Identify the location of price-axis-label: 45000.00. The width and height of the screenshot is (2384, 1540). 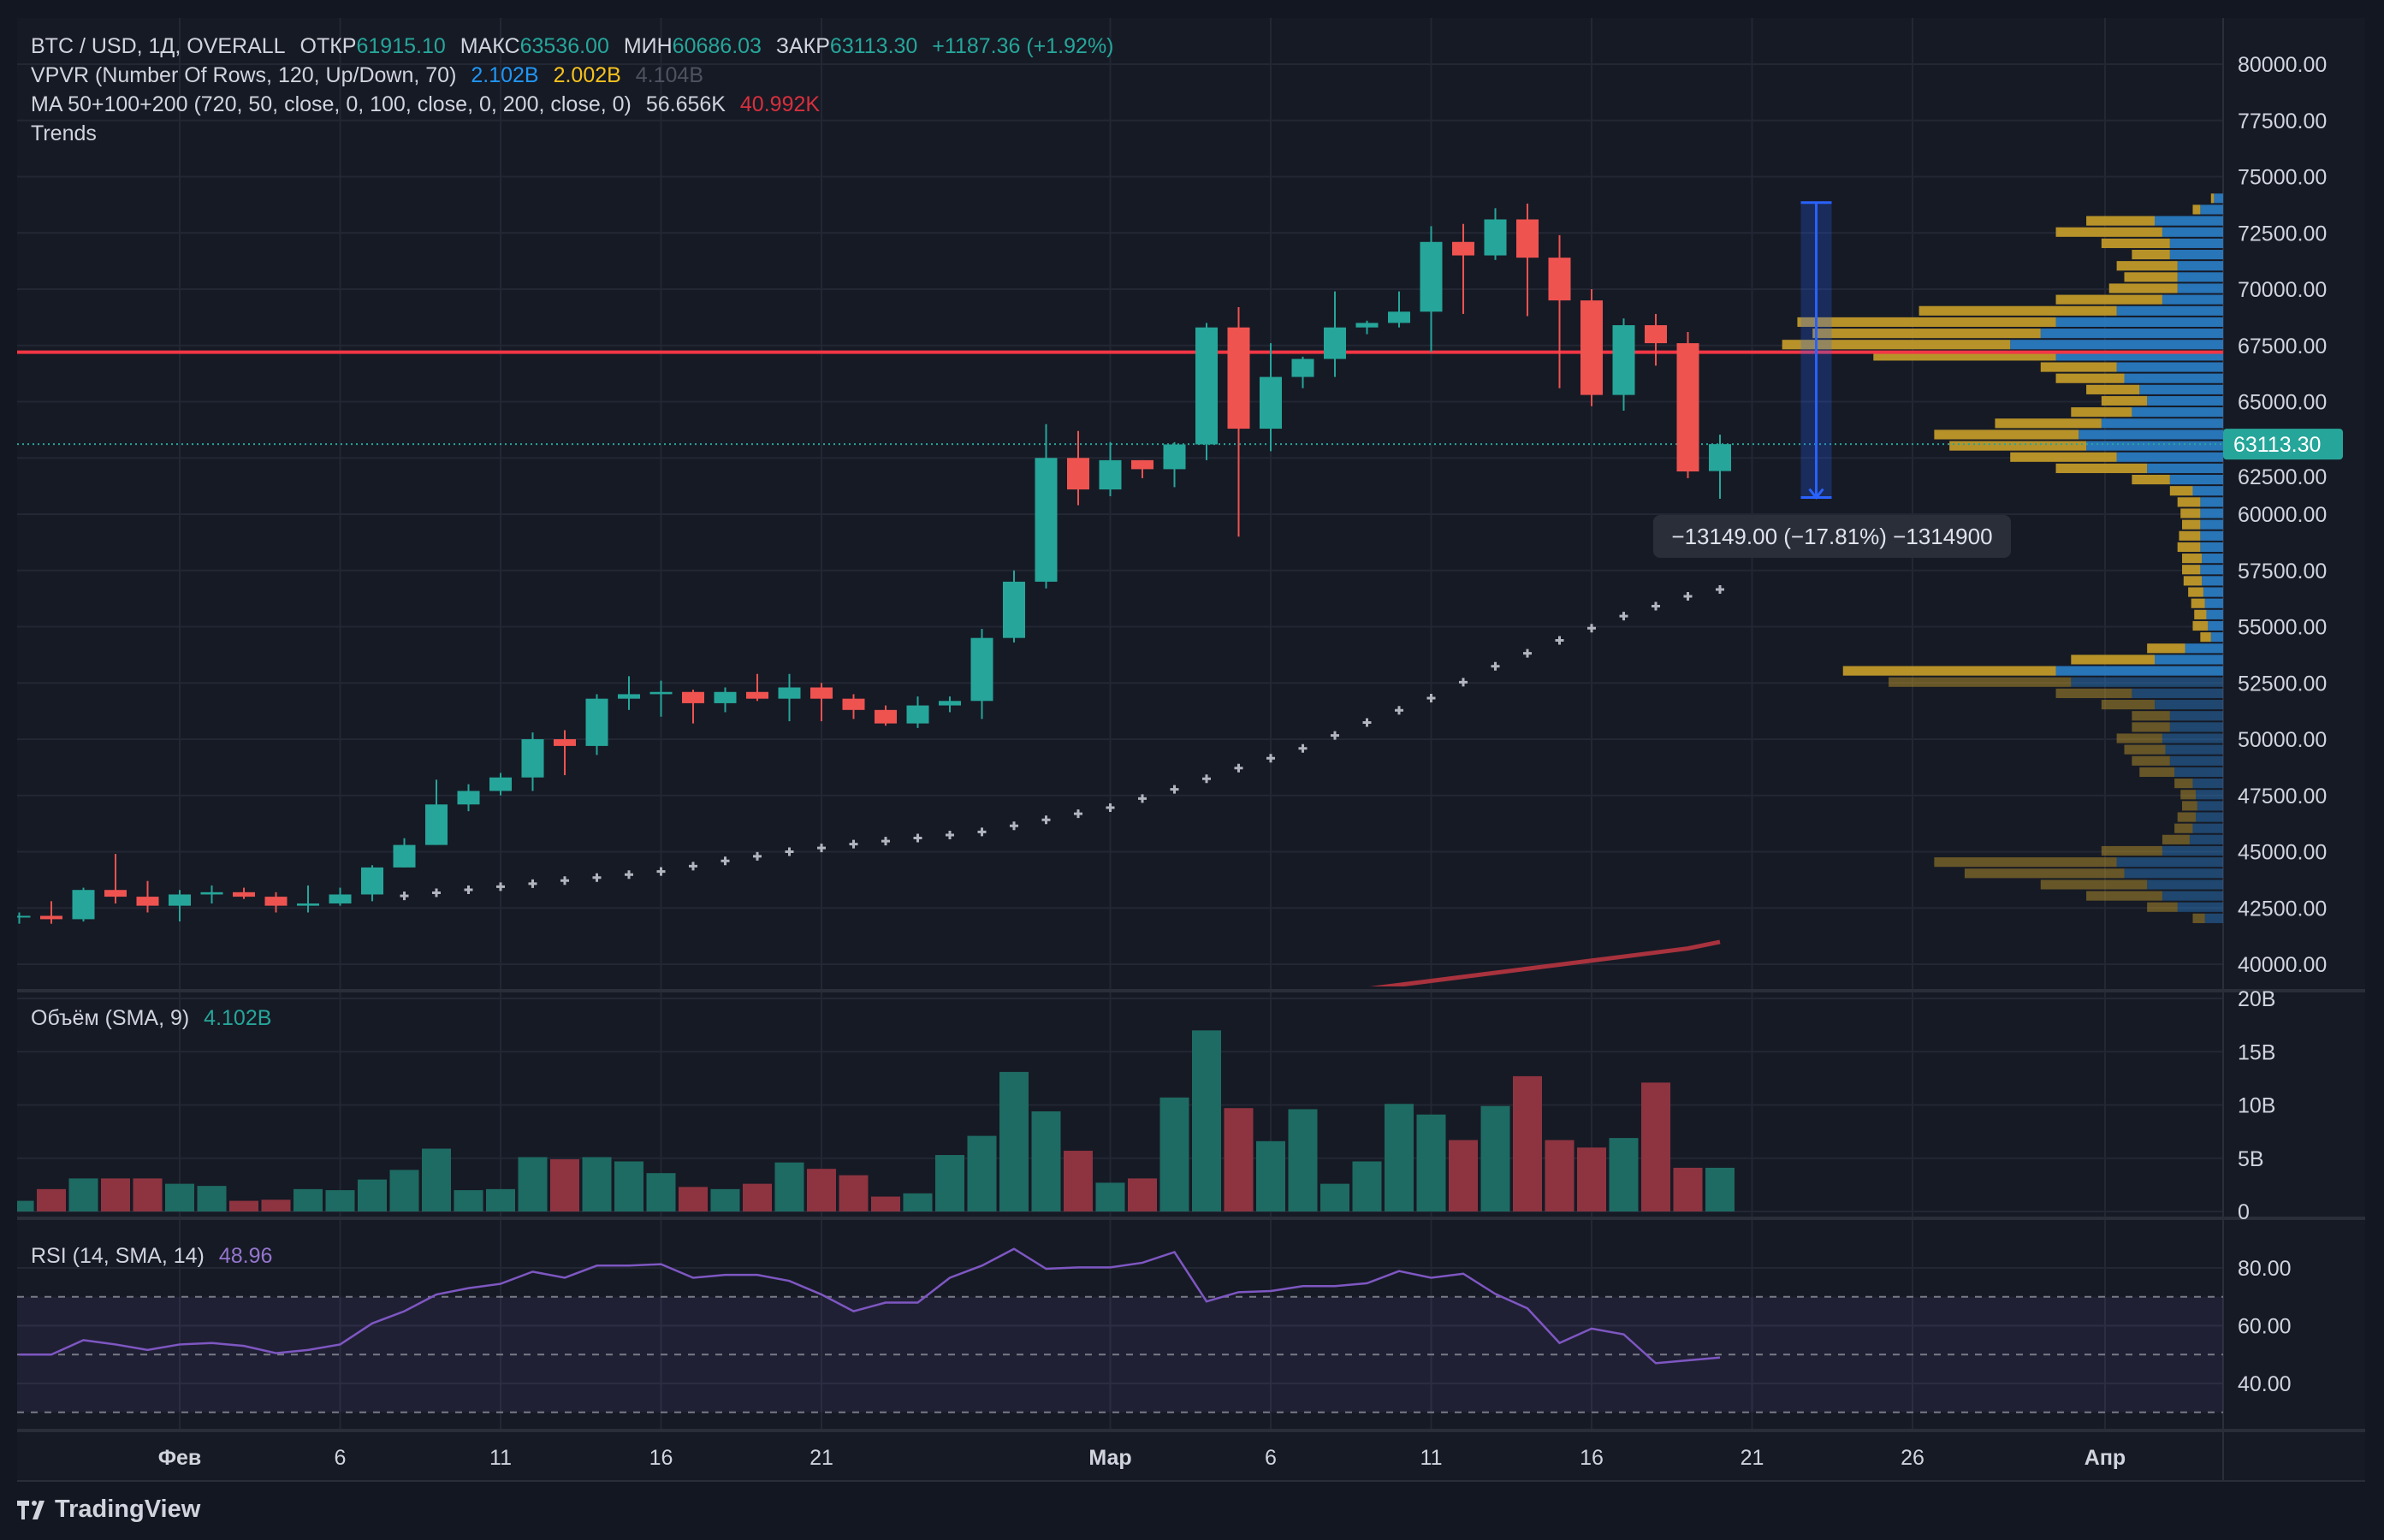
(2282, 853).